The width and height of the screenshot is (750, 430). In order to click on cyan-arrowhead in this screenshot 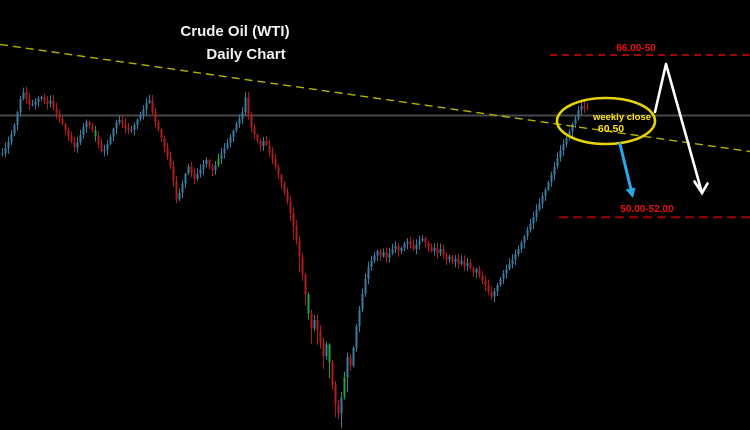, I will do `click(630, 192)`.